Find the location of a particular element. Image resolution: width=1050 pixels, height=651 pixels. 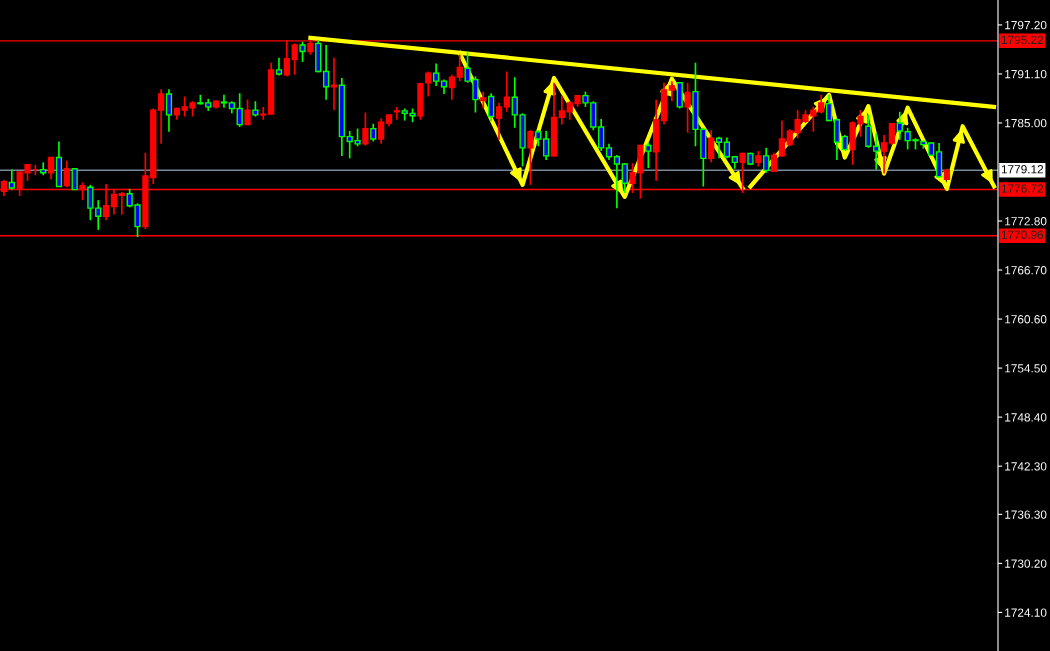

ref-line-label: 1779.12 is located at coordinates (1022, 169).